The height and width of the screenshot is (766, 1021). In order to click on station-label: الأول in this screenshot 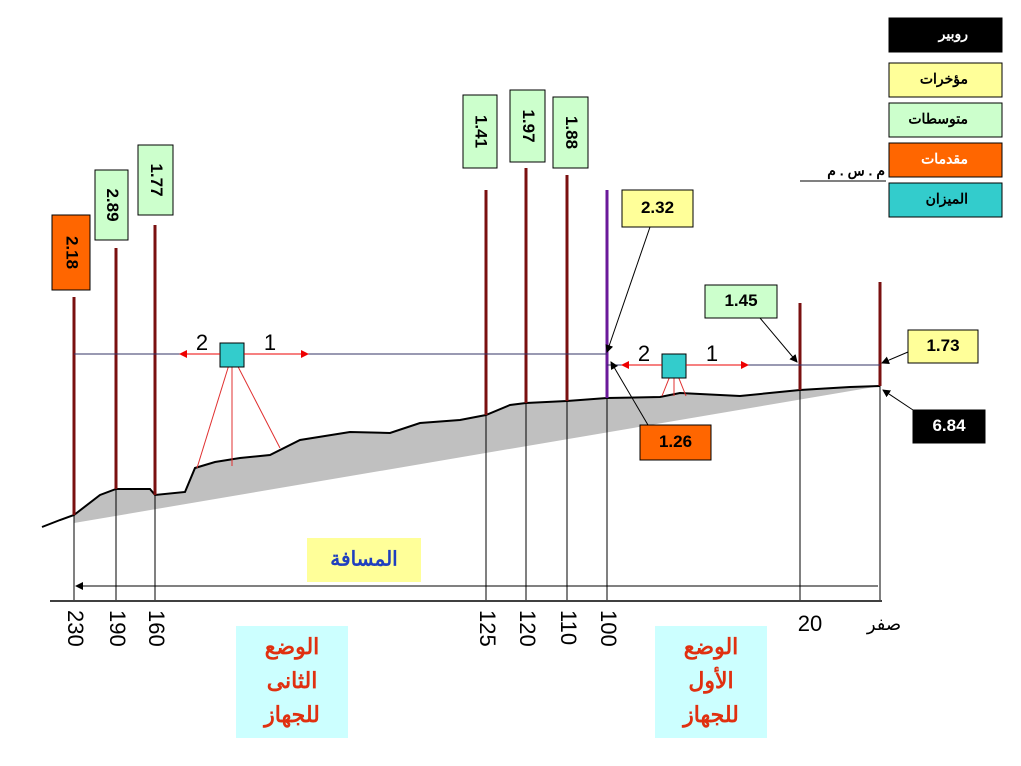, I will do `click(710, 680)`.